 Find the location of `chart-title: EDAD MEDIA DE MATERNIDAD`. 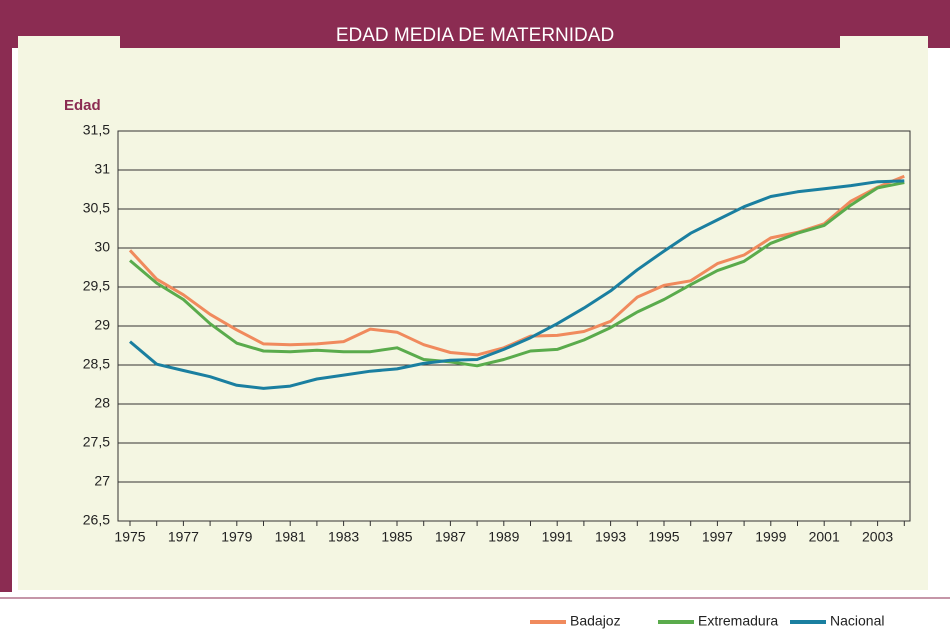

chart-title: EDAD MEDIA DE MATERNIDAD is located at coordinates (475, 35).